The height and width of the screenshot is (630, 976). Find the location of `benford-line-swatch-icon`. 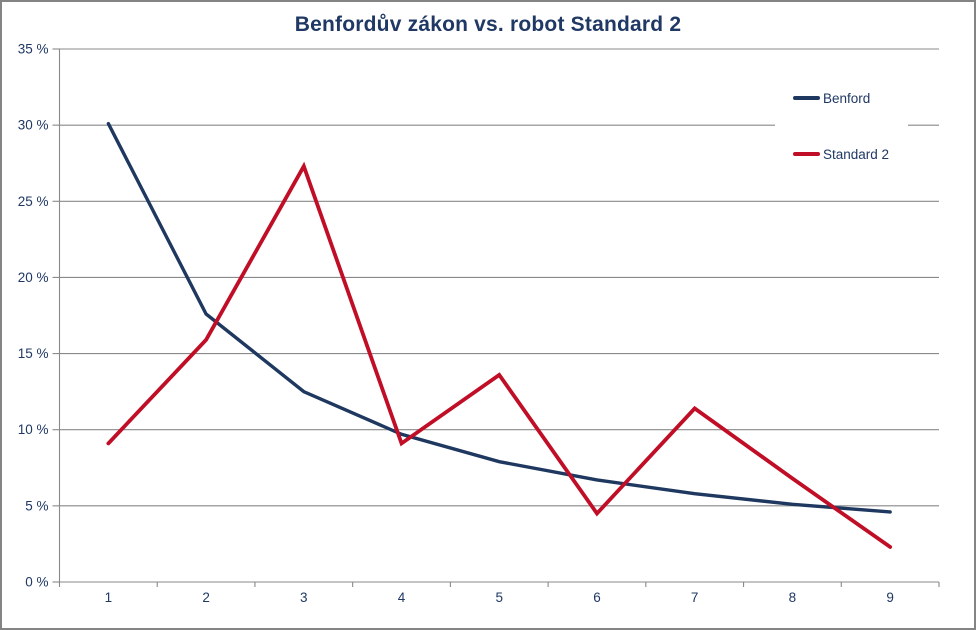

benford-line-swatch-icon is located at coordinates (806, 98).